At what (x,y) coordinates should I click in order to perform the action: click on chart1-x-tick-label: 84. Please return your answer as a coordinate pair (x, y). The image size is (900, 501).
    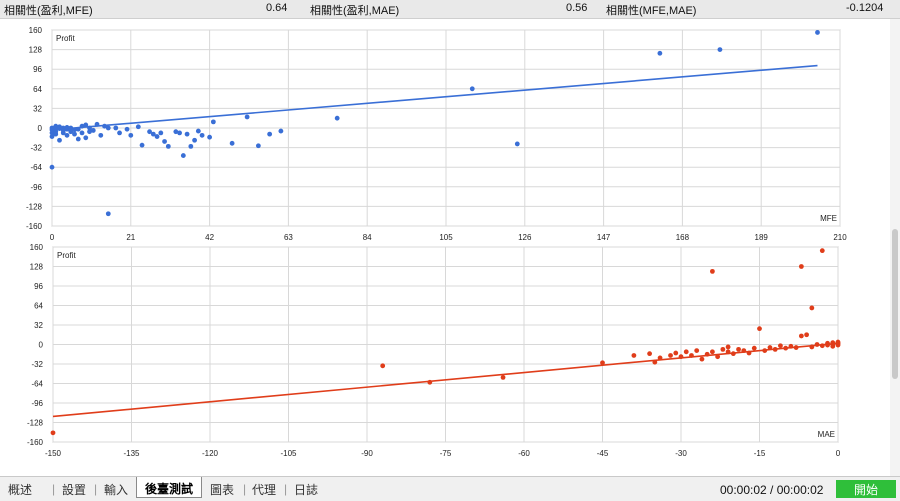
    Looking at the image, I should click on (367, 237).